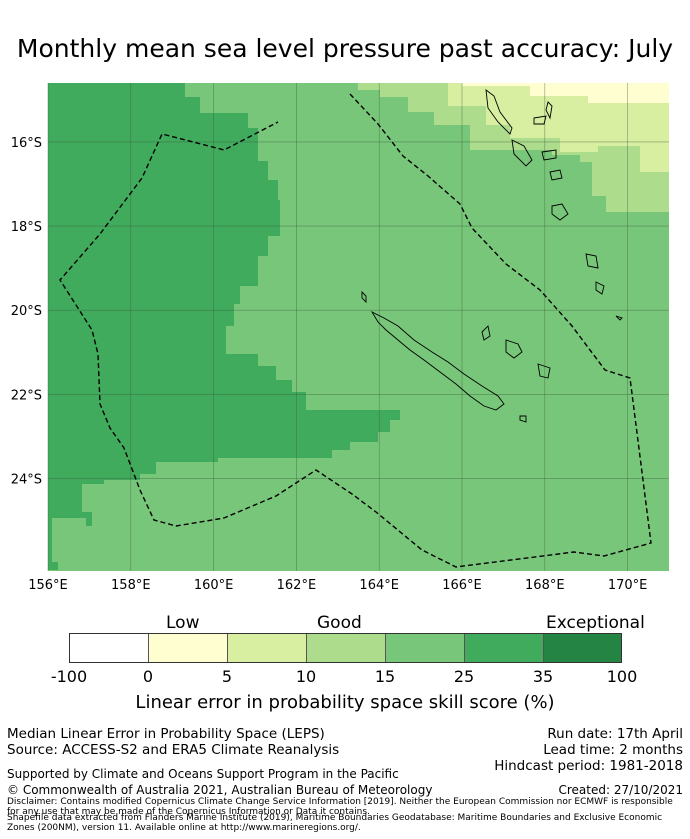 This screenshot has width=690, height=839. What do you see at coordinates (620, 790) in the screenshot?
I see `created-date: Created: 27/10/2021` at bounding box center [620, 790].